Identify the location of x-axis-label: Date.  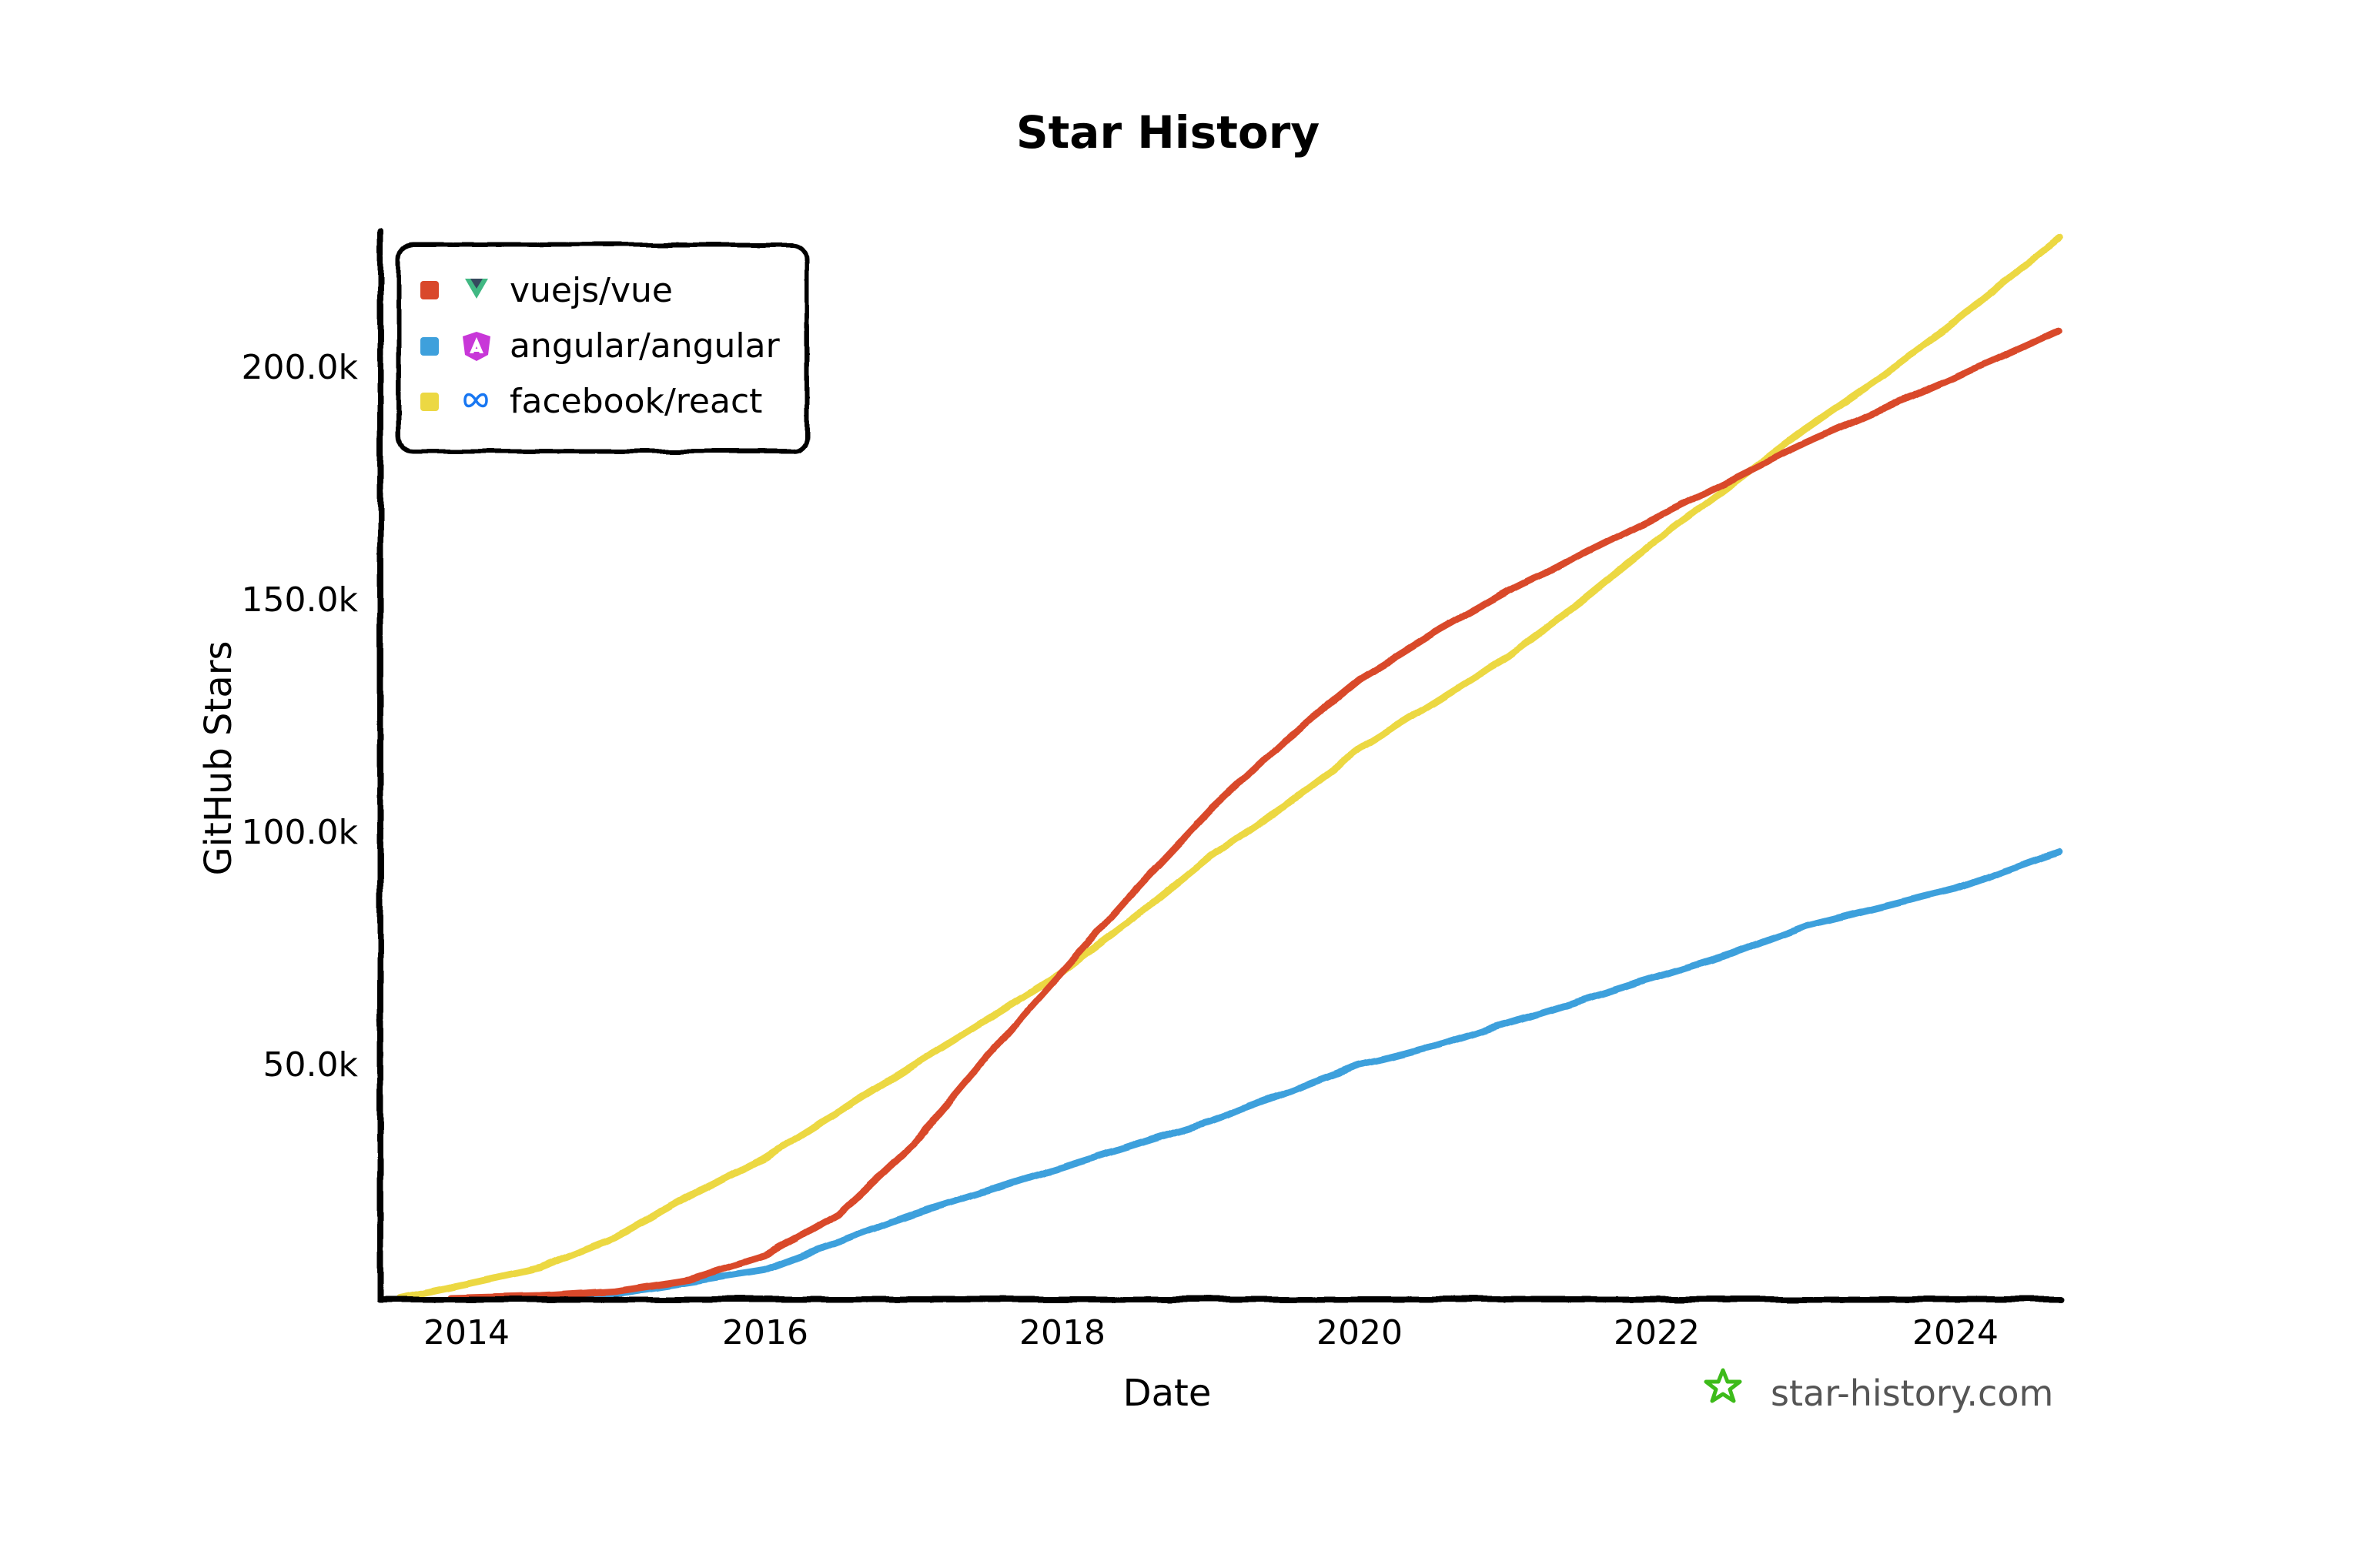
(1167, 1393).